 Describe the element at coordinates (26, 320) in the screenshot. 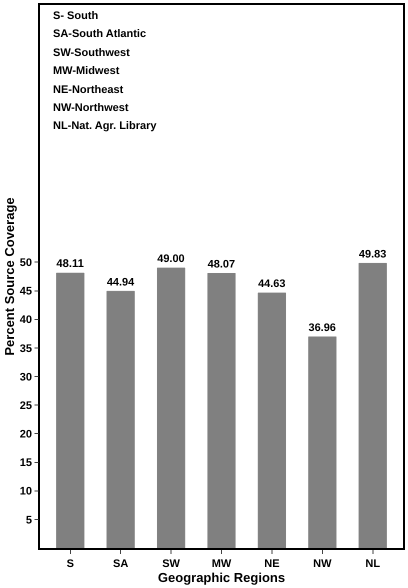

I see `y-tick-label: 40` at that location.